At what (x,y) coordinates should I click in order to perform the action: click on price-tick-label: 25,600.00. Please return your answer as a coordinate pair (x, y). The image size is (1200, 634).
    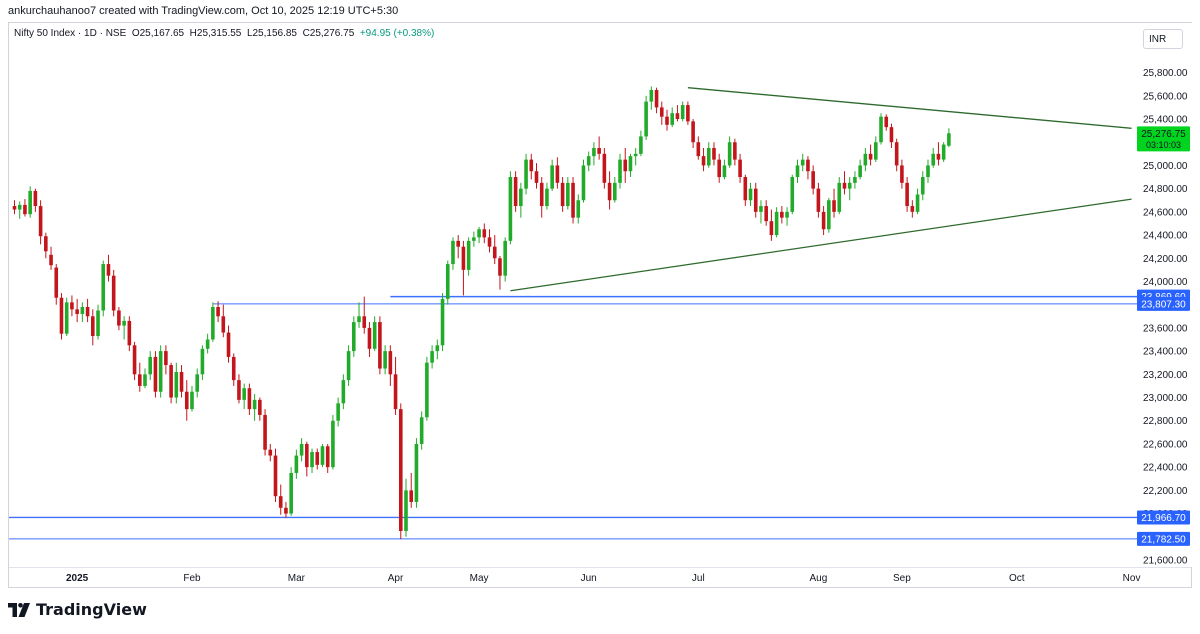
    Looking at the image, I should click on (1165, 96).